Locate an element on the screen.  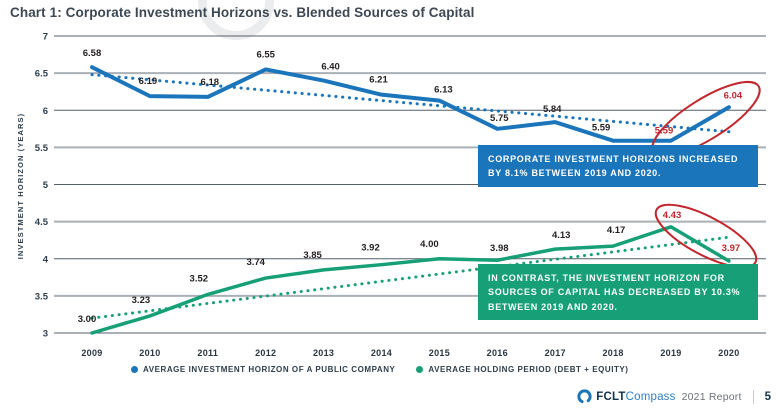
x-tick-label: 2010 is located at coordinates (149, 353).